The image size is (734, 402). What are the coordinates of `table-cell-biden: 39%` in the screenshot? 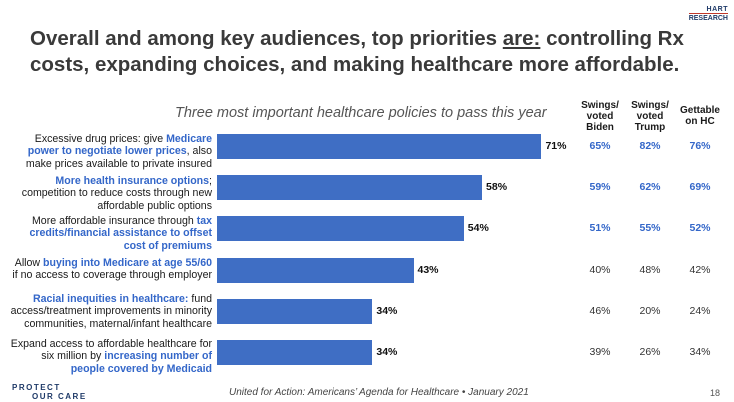 It's located at (600, 352).